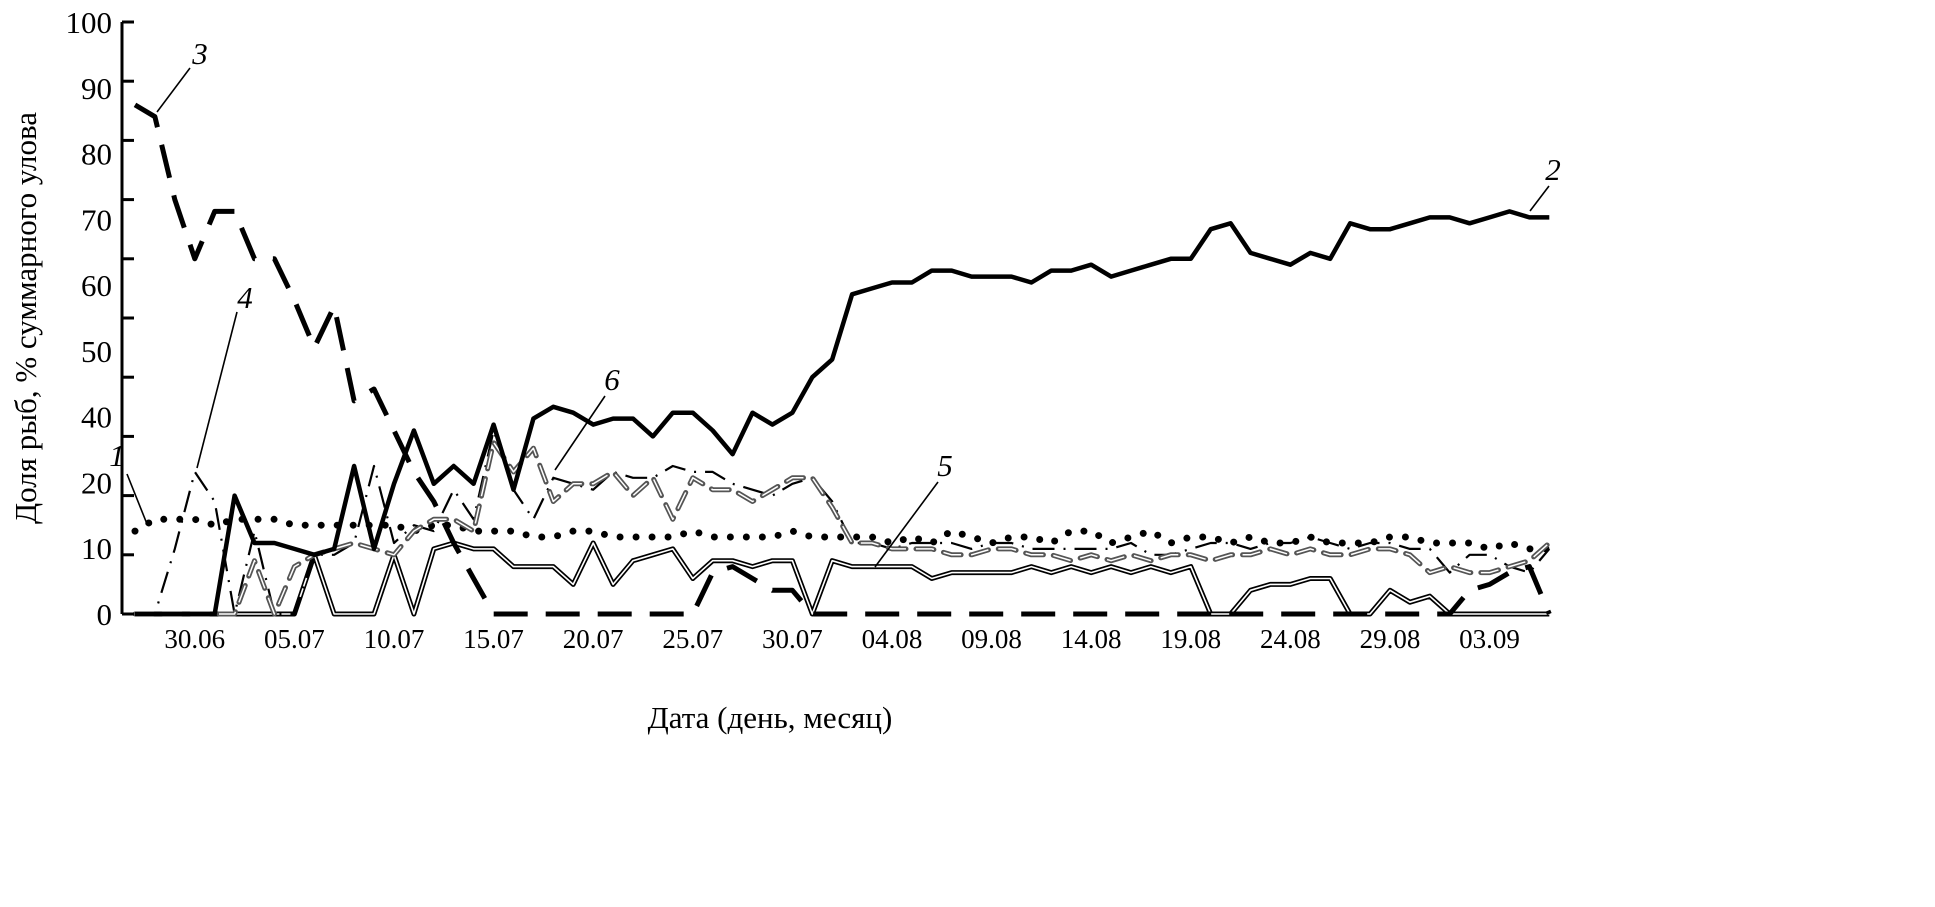  Describe the element at coordinates (96, 482) in the screenshot. I see `y-tick-label: 20` at that location.